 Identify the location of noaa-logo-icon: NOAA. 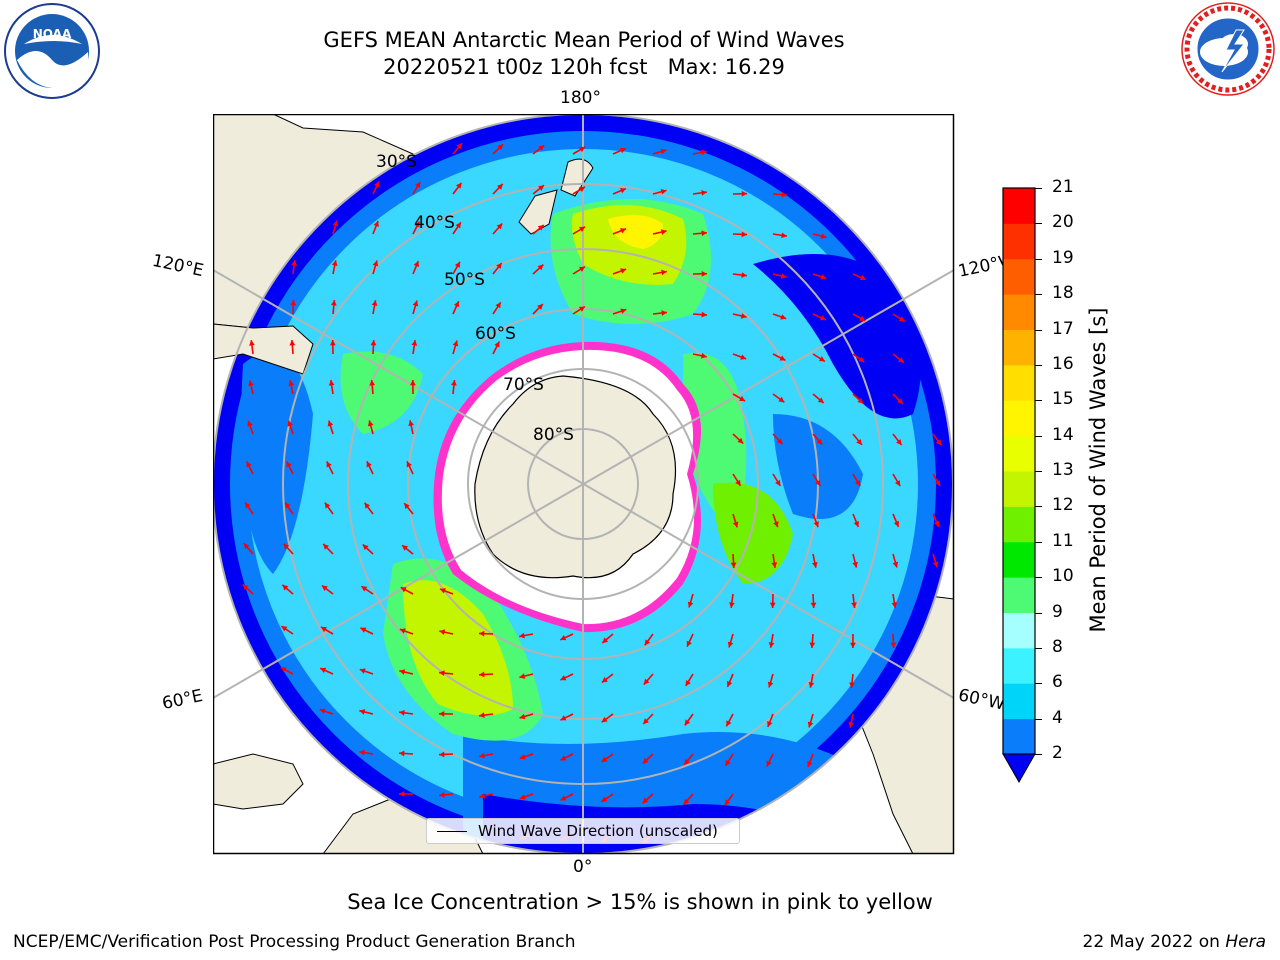
(52, 51).